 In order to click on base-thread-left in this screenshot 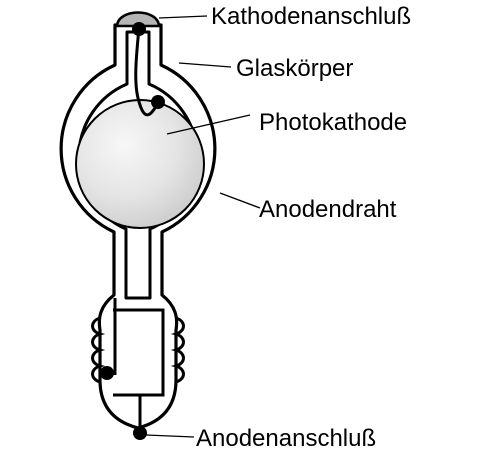, I will do `click(98, 350)`.